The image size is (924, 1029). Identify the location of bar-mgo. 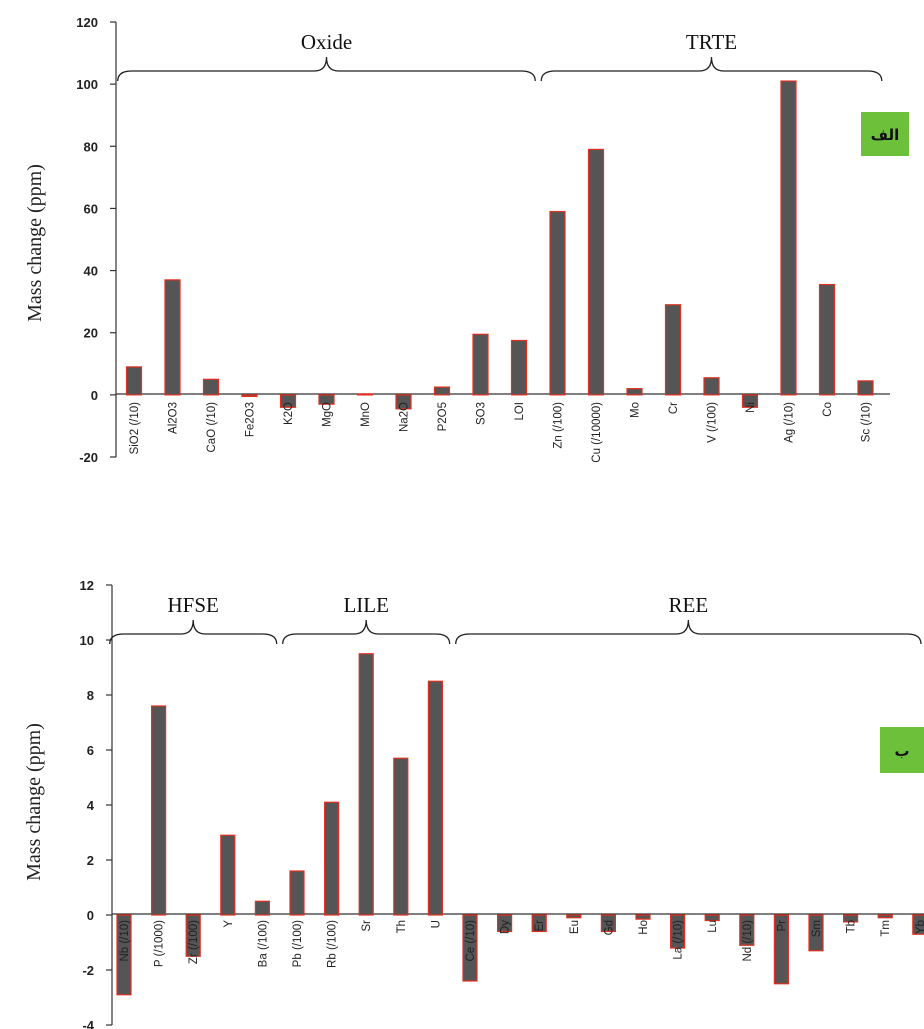
(326, 399).